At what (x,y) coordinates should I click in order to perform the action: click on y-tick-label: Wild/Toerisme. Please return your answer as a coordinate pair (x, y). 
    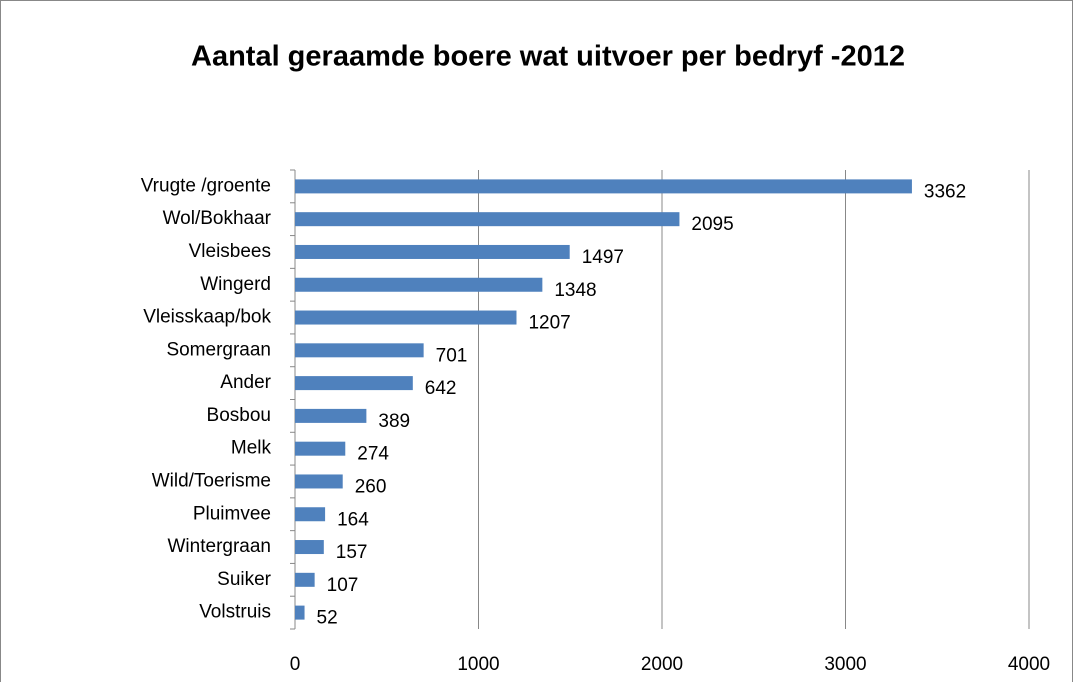
    Looking at the image, I should click on (211, 480).